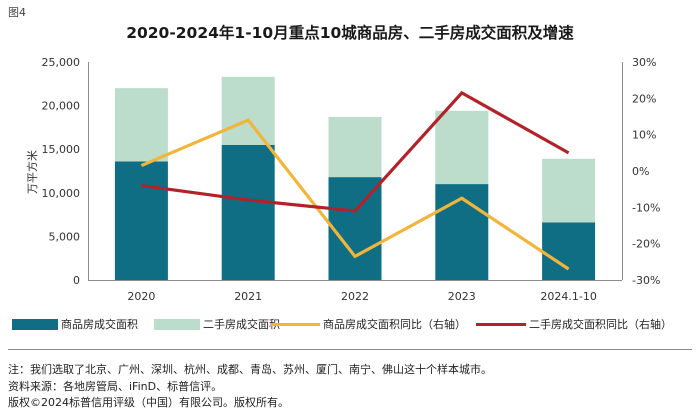  I want to click on legend-item-second-hand: 二手房成交面积, so click(217, 324).